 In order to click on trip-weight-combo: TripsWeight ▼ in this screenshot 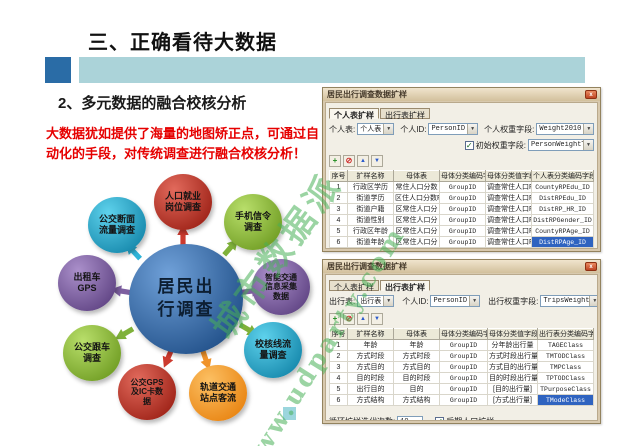, I will do `click(568, 301)`.